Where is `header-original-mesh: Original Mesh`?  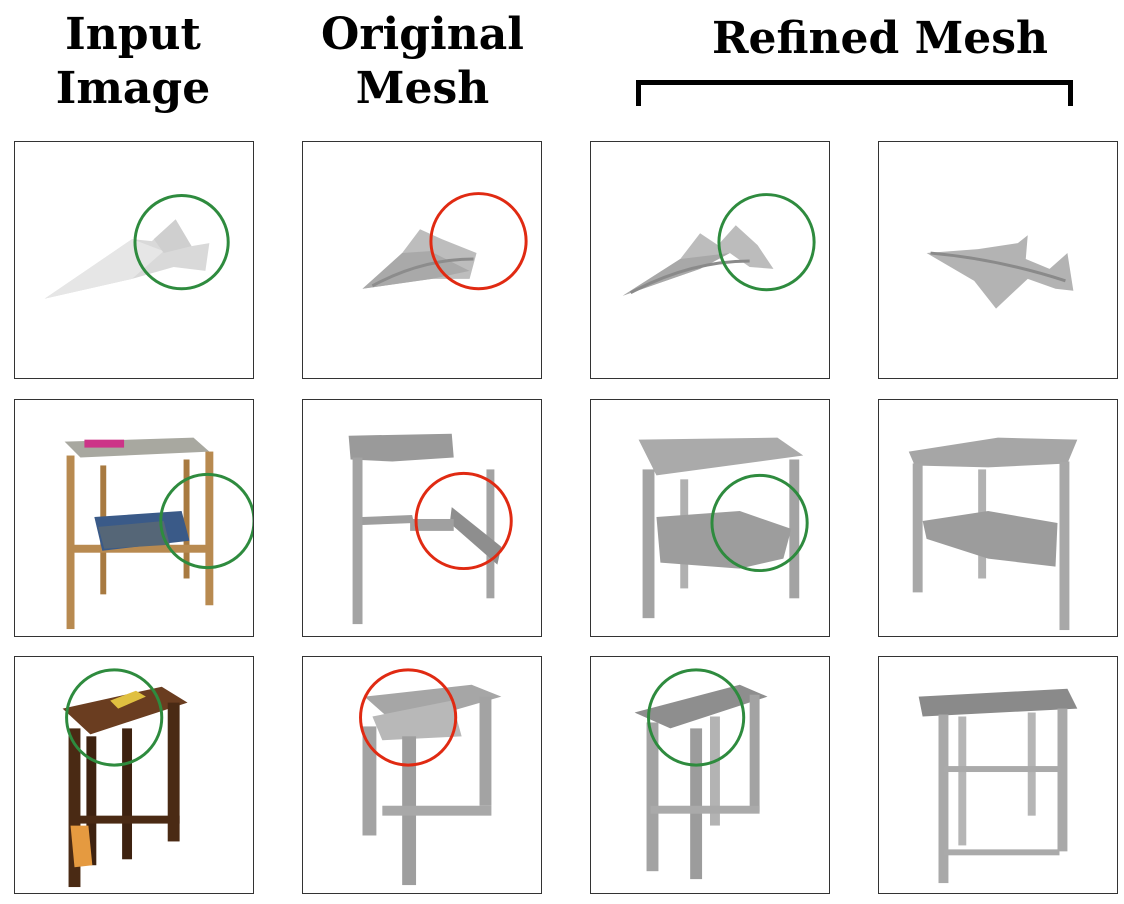 header-original-mesh: Original Mesh is located at coordinates (422, 62).